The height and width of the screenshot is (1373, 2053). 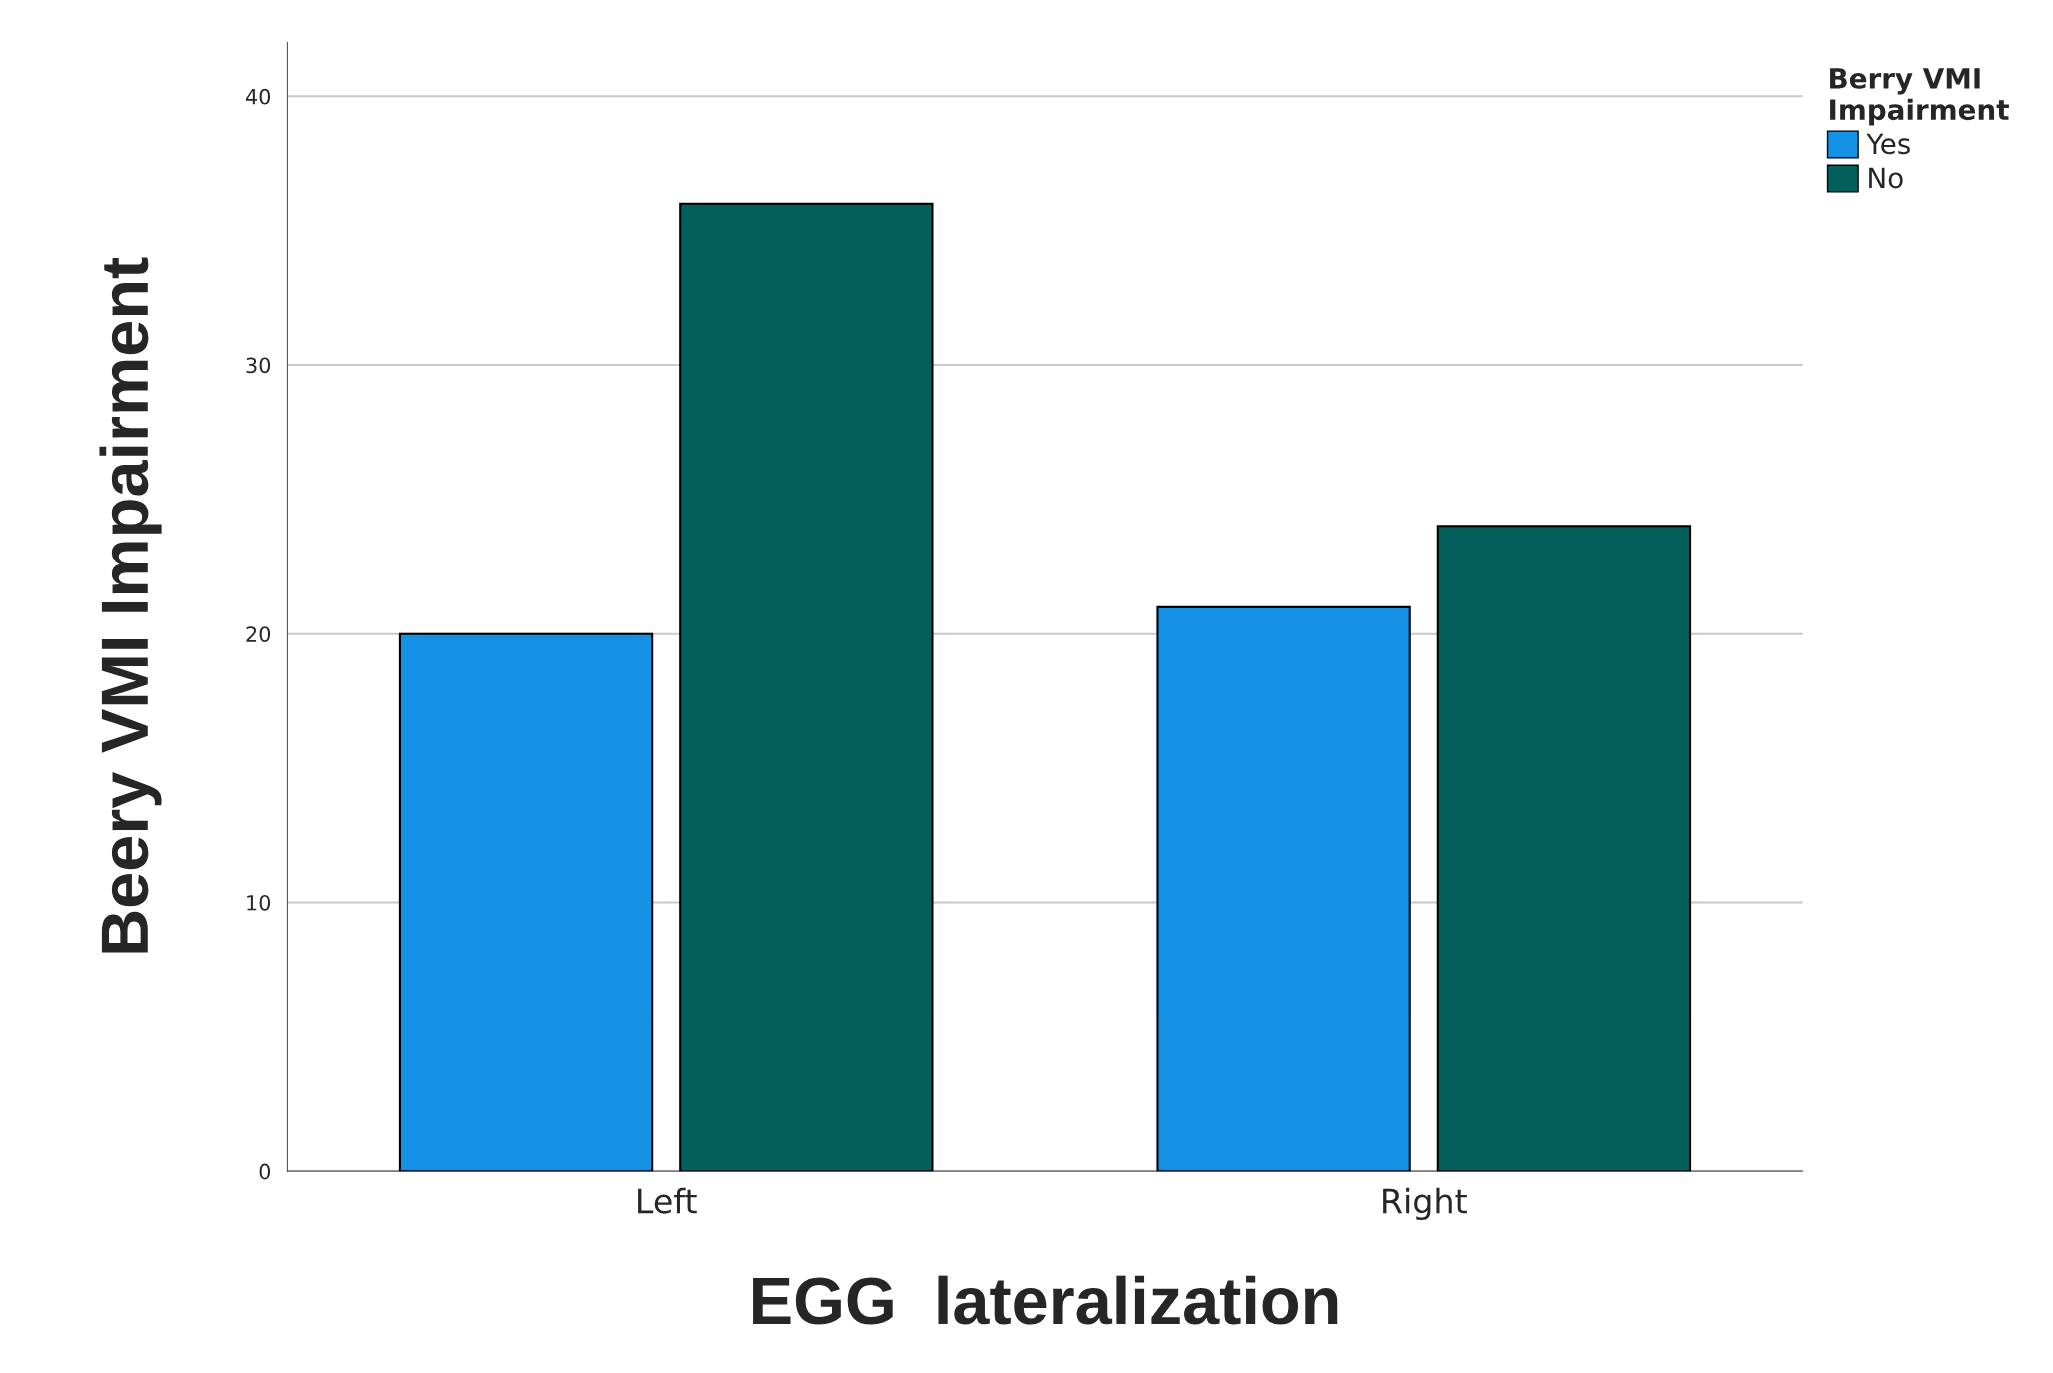 What do you see at coordinates (130, 605) in the screenshot?
I see `y-axis-title: Beery VMI Impairment` at bounding box center [130, 605].